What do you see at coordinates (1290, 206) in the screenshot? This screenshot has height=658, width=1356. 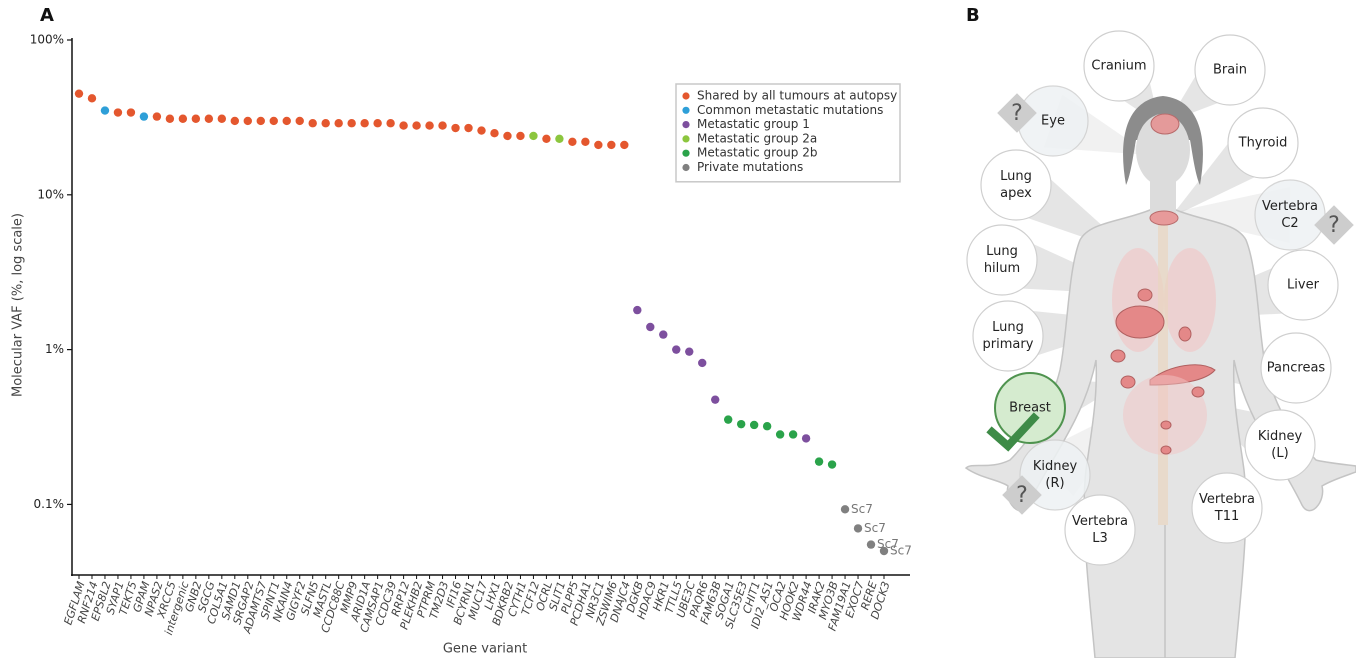 I see `site-label: Vertebra` at bounding box center [1290, 206].